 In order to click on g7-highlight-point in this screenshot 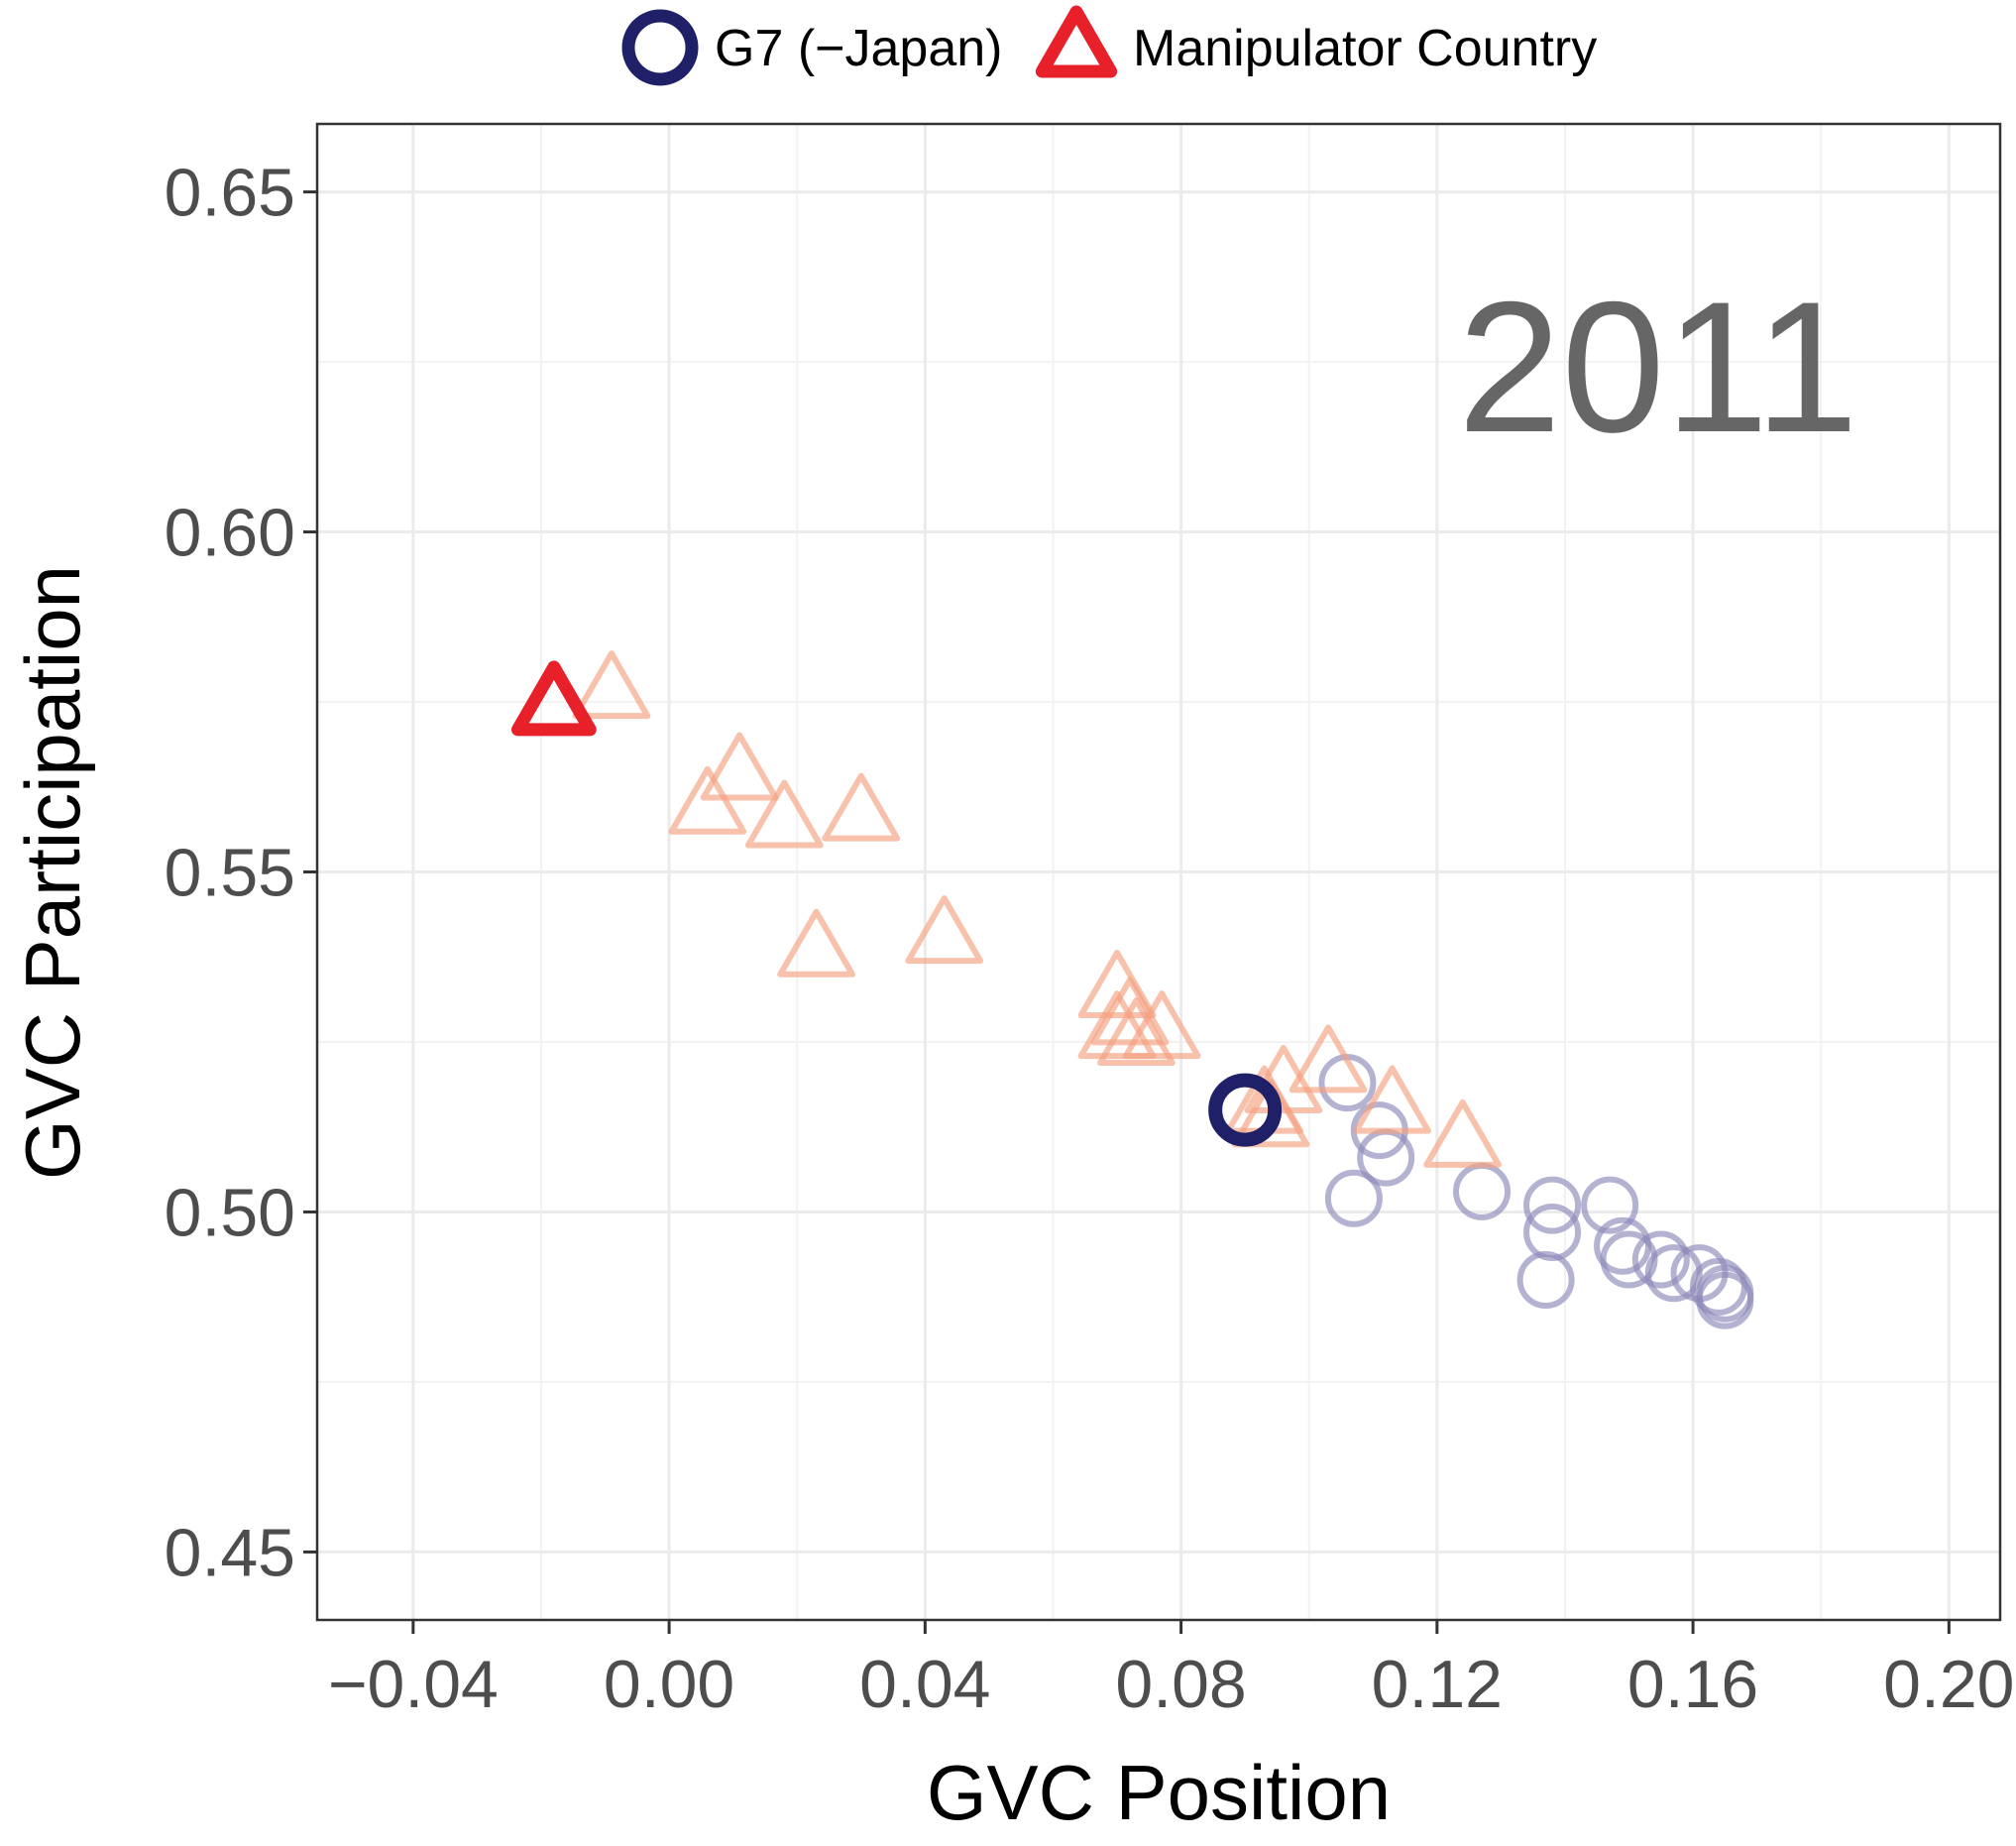, I will do `click(1245, 1110)`.